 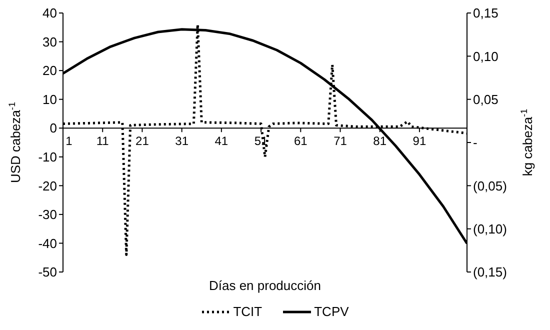 What do you see at coordinates (221, 141) in the screenshot?
I see `x-tick-label: 41` at bounding box center [221, 141].